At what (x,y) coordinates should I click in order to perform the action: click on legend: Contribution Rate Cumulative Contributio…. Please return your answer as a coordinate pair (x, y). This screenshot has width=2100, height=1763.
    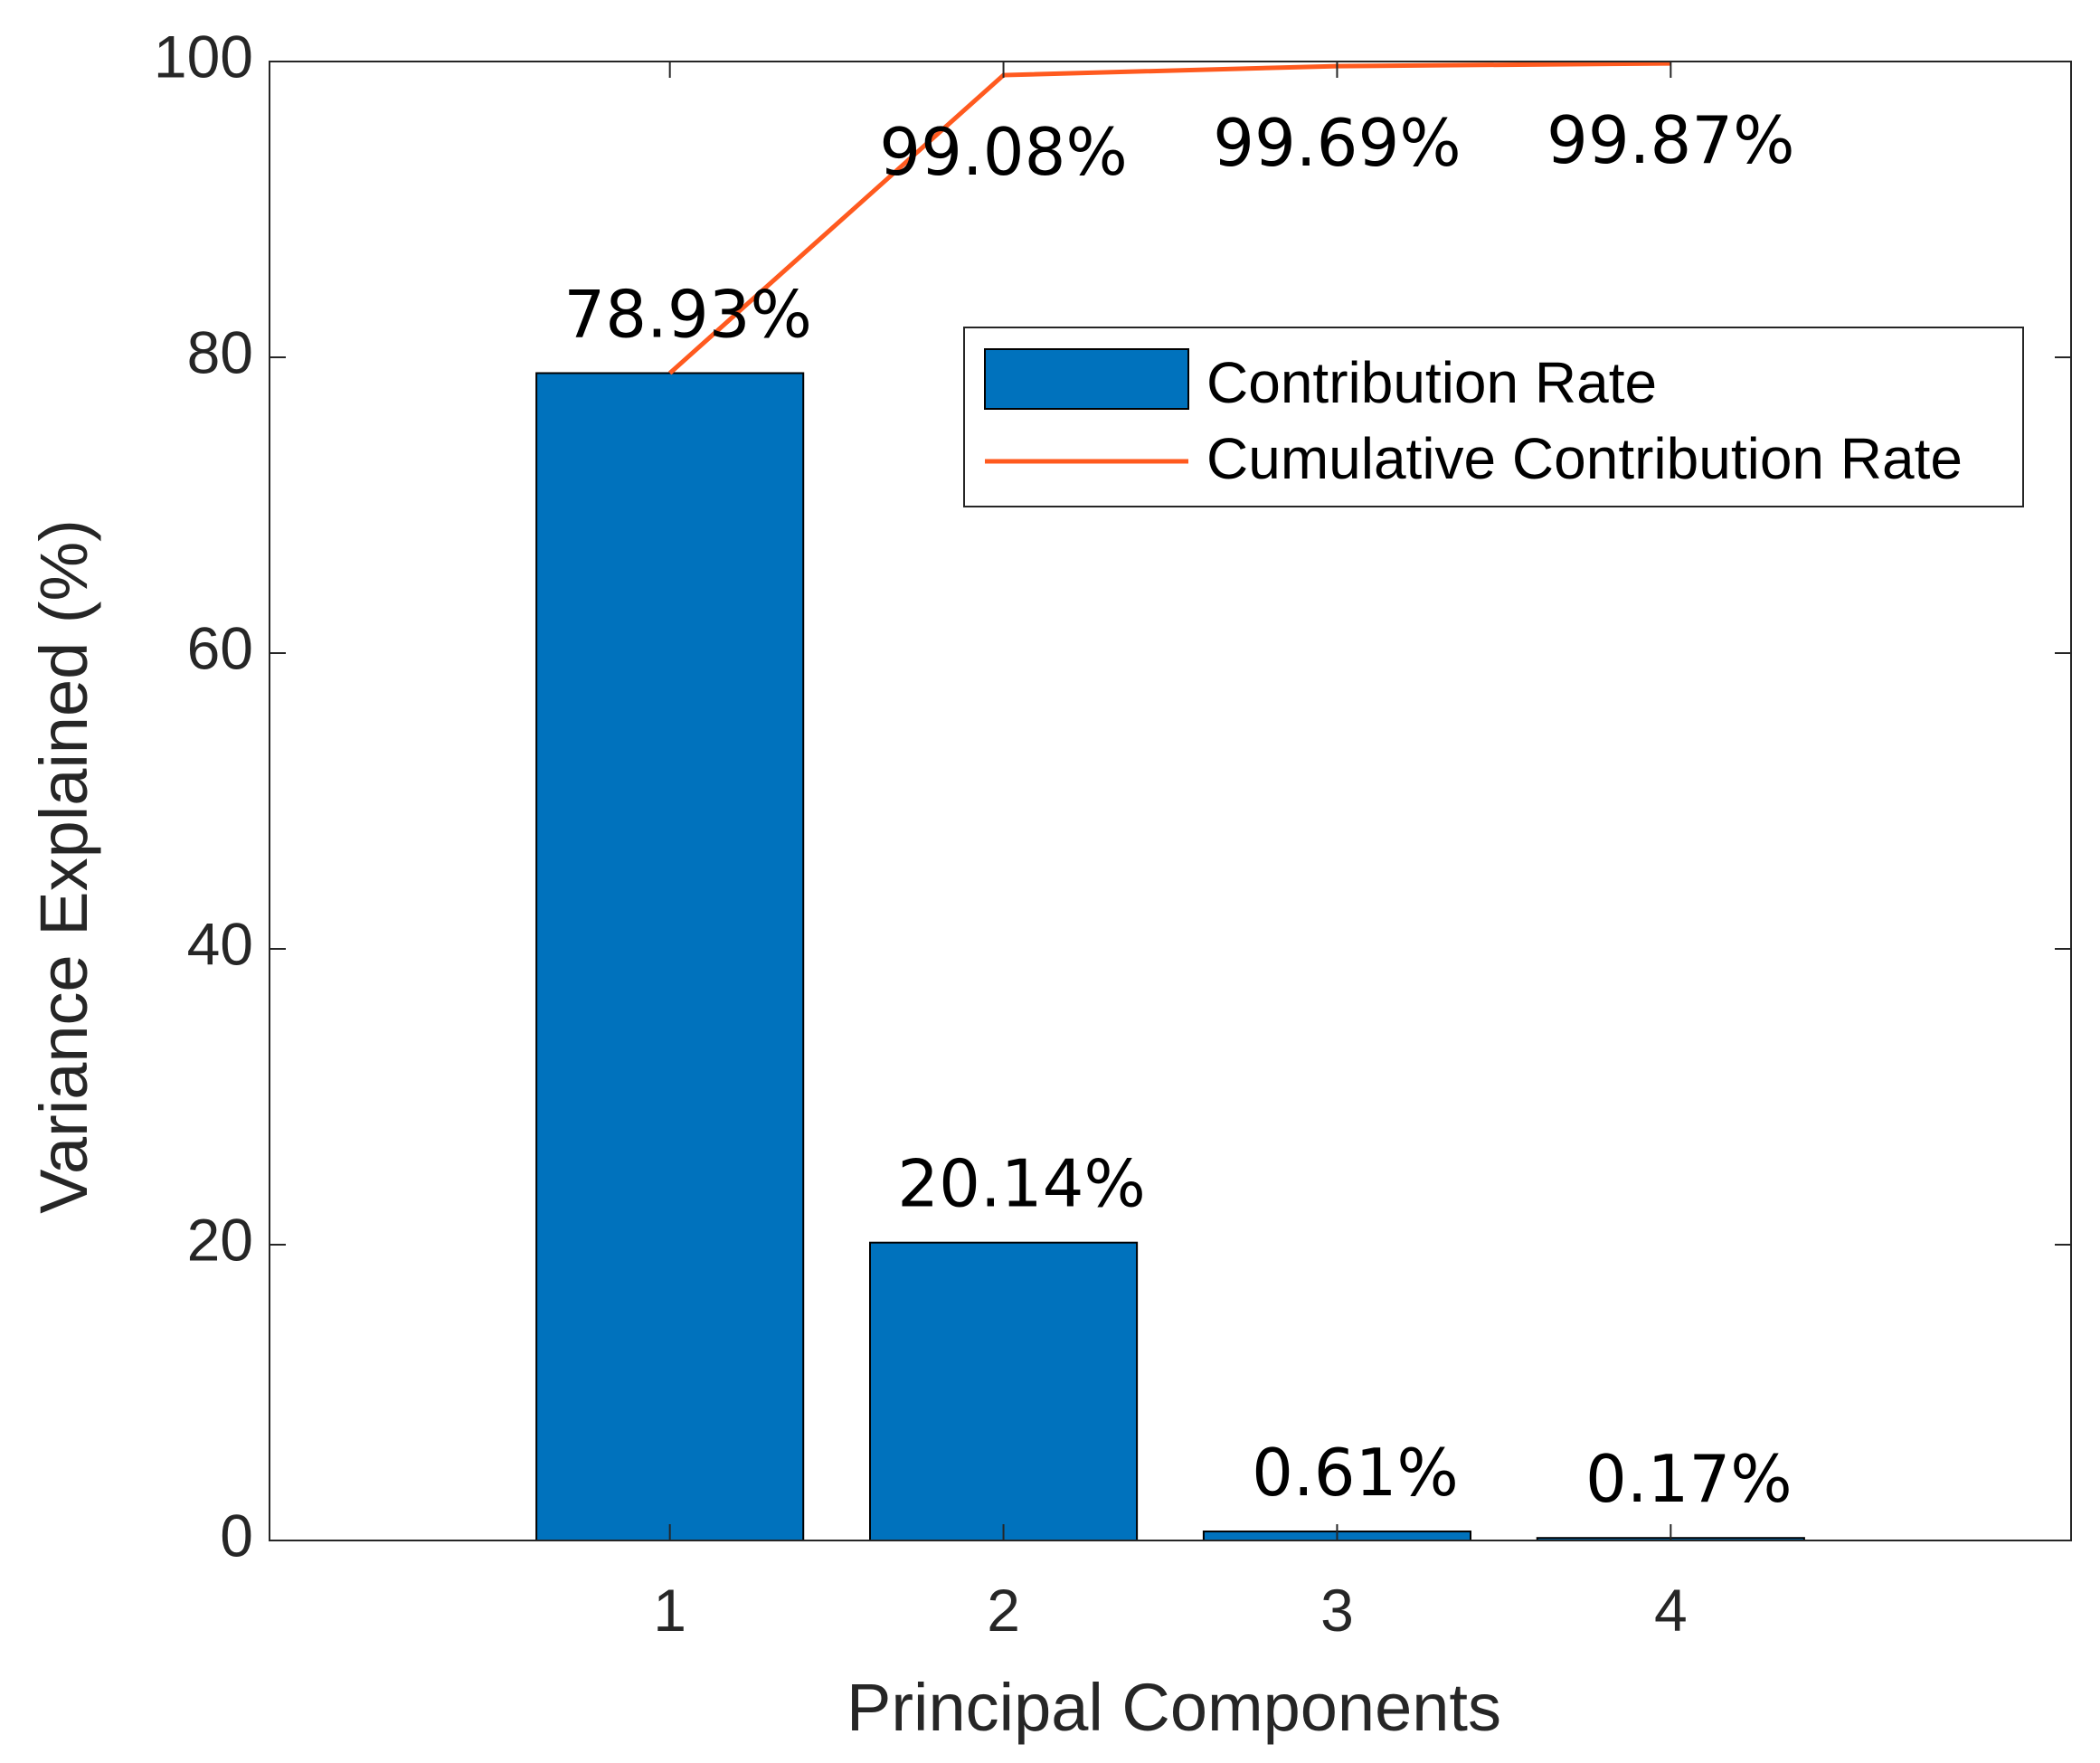
    Looking at the image, I should click on (1493, 417).